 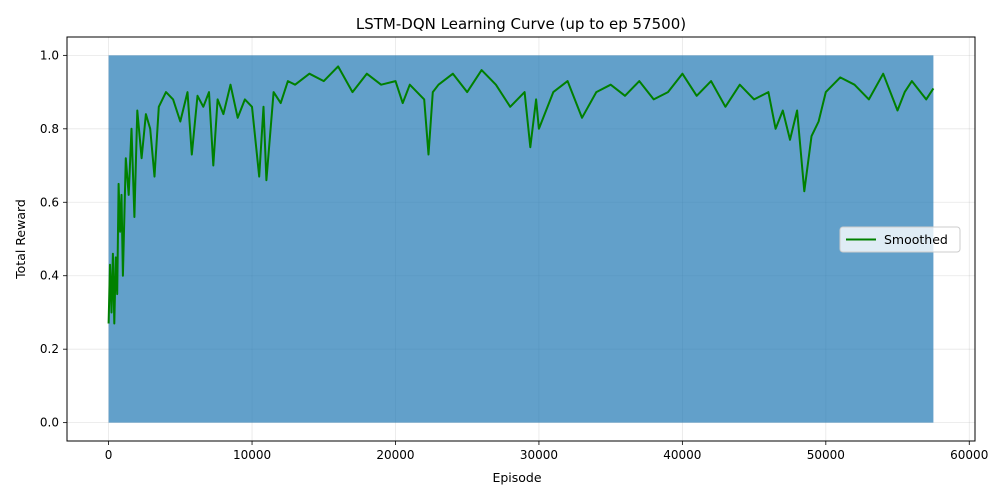 What do you see at coordinates (682, 455) in the screenshot?
I see `x-tick-label: 40000` at bounding box center [682, 455].